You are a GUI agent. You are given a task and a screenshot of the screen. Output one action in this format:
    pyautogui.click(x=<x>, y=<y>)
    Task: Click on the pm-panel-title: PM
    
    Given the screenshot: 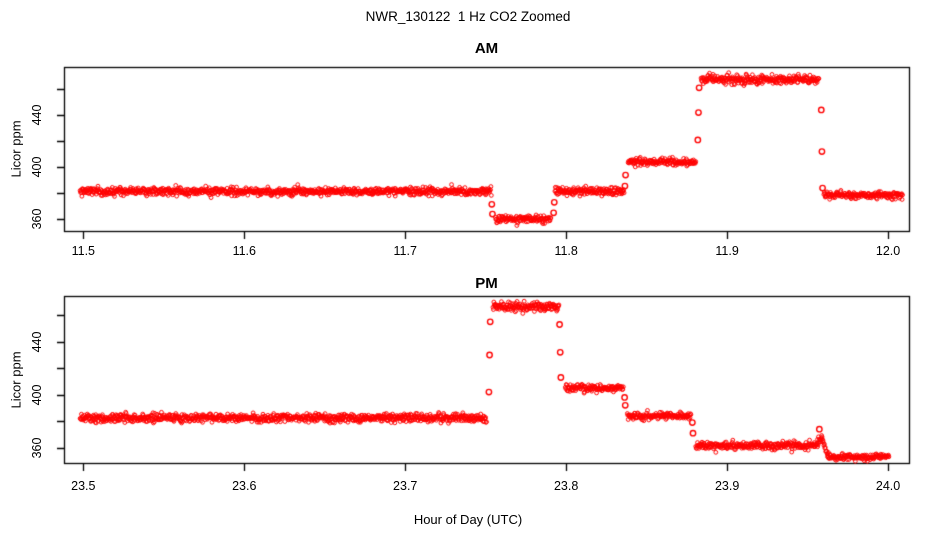 What is the action you would take?
    pyautogui.click(x=486, y=283)
    